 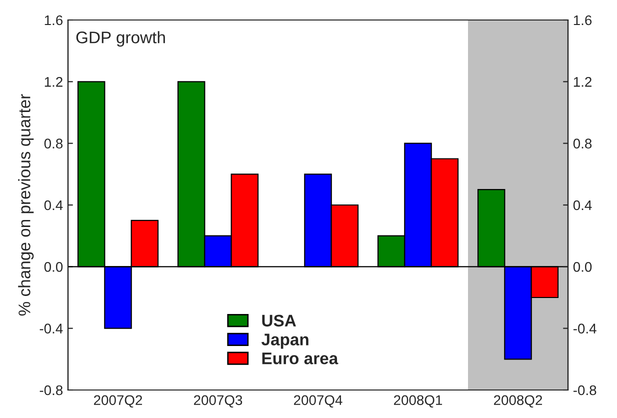 I want to click on y2-tick-label: -0.4, so click(x=584, y=329).